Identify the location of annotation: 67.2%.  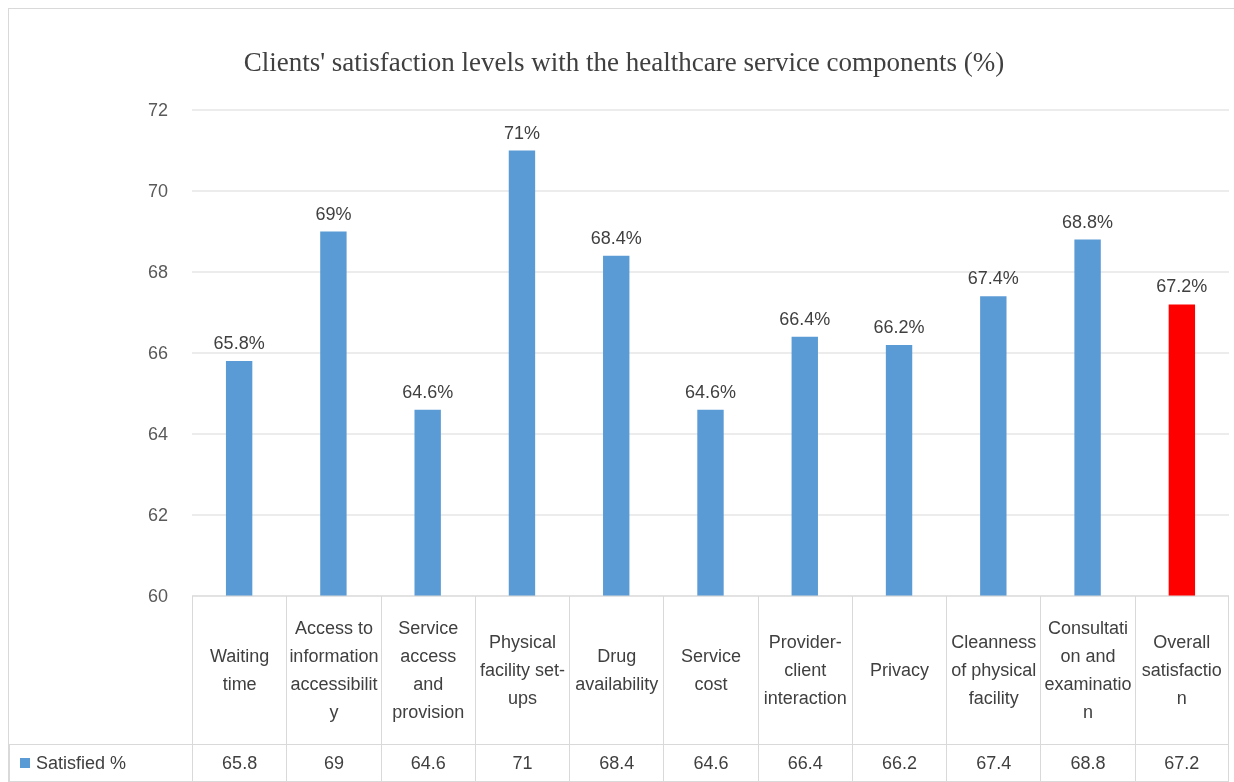
(1182, 286).